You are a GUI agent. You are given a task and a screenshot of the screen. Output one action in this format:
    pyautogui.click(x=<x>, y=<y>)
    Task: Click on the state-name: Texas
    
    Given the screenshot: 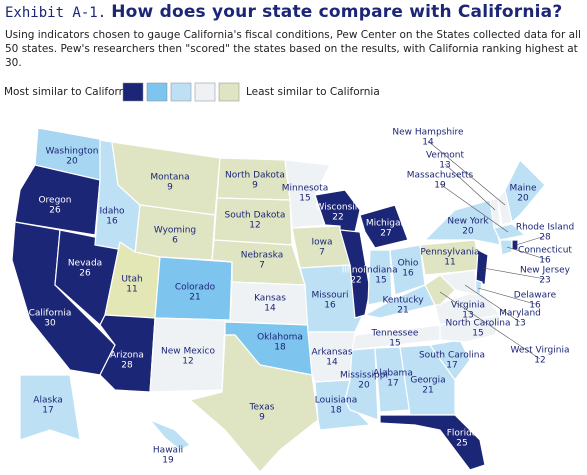 What is the action you would take?
    pyautogui.click(x=262, y=408)
    